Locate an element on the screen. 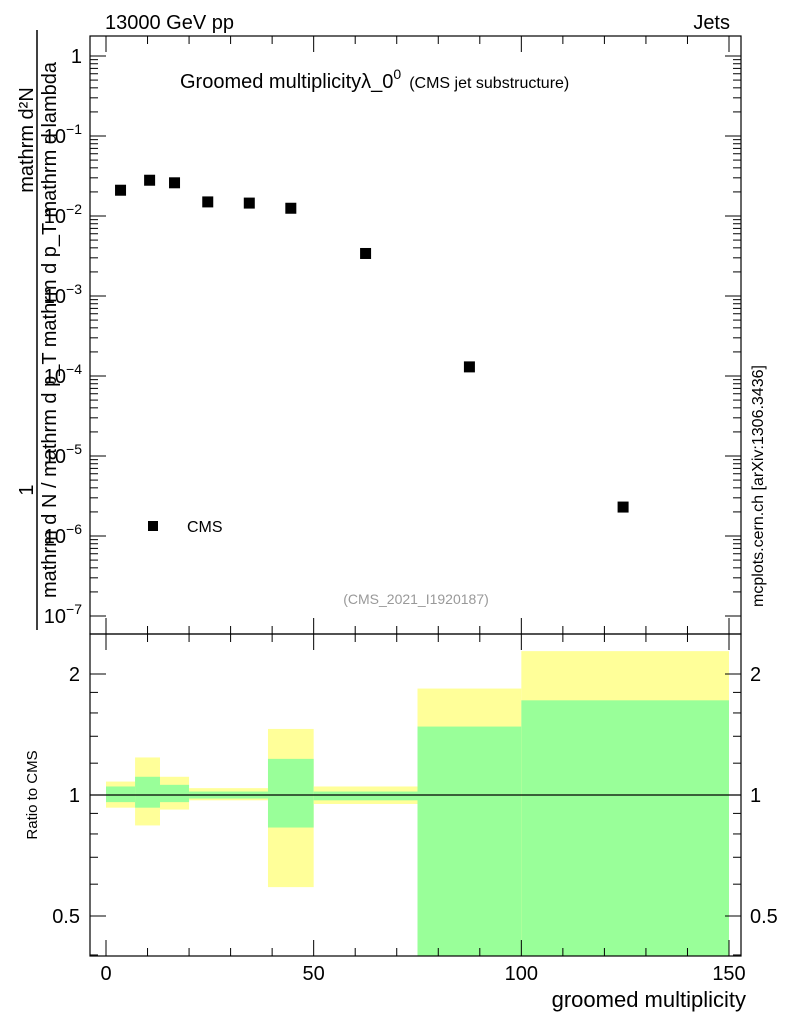 Image resolution: width=786 pixels, height=1024 pixels. ratio-y-tick-label-left: 1 is located at coordinates (74, 796).